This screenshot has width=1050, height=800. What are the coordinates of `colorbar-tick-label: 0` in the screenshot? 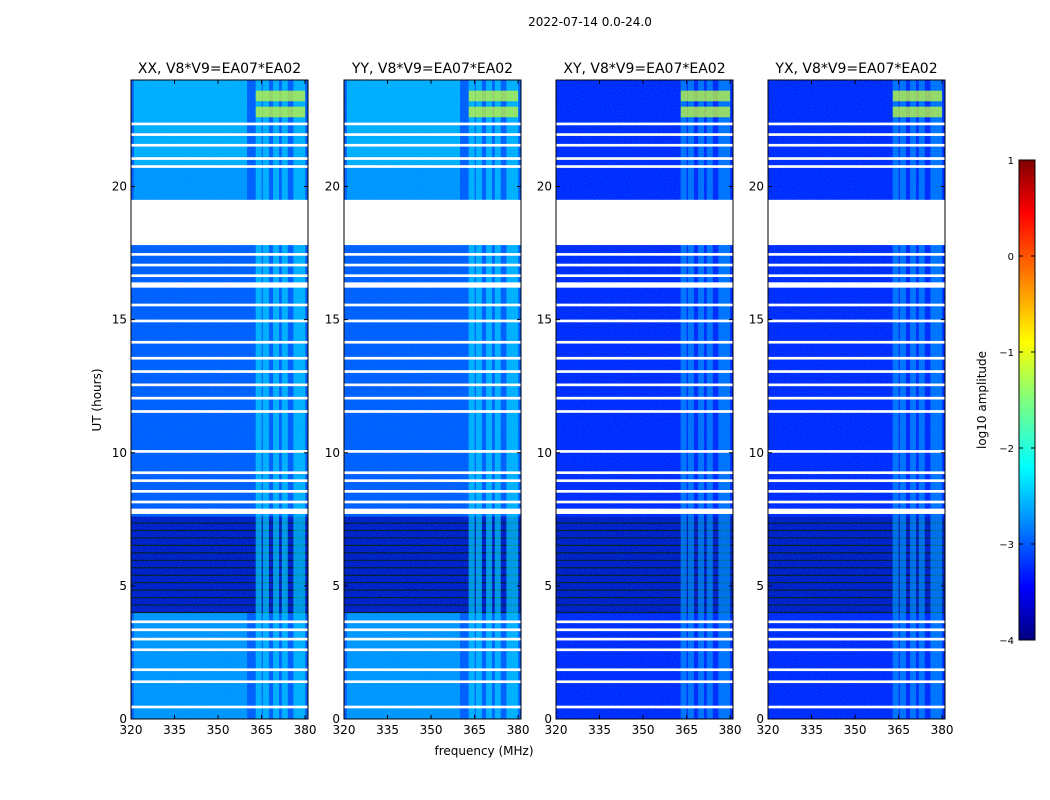 It's located at (1011, 257).